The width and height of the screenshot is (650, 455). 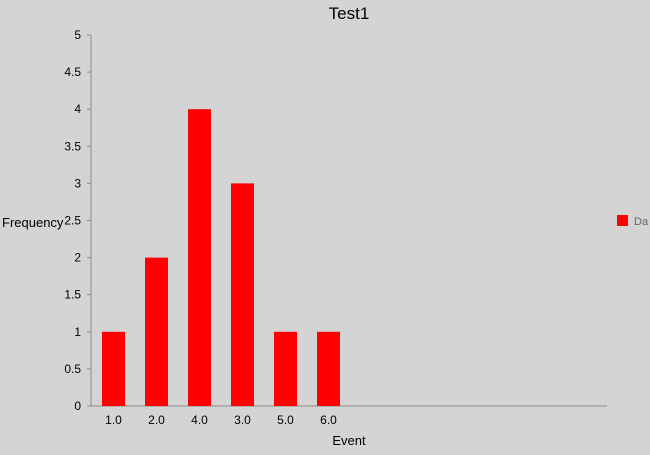 I want to click on y-axis-ticks: 0 0.5 1 1.5 2 2.5 3 3.5 4 4.5 5, so click(x=77, y=220).